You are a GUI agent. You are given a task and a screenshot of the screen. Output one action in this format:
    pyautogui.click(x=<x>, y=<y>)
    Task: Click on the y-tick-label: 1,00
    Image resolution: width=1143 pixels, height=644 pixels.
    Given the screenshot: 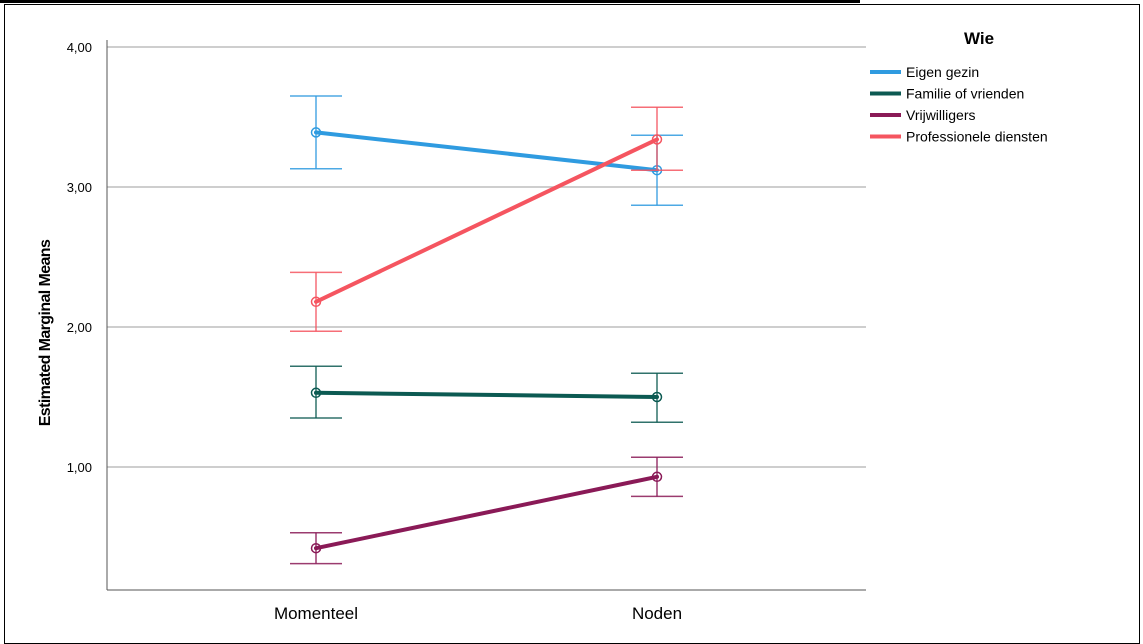 What is the action you would take?
    pyautogui.click(x=79, y=467)
    